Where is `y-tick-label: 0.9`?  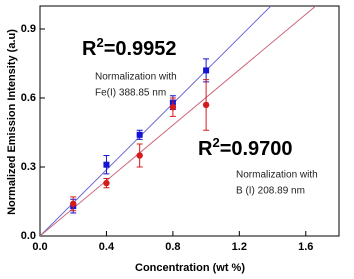 y-tick-label: 0.9 is located at coordinates (28, 29).